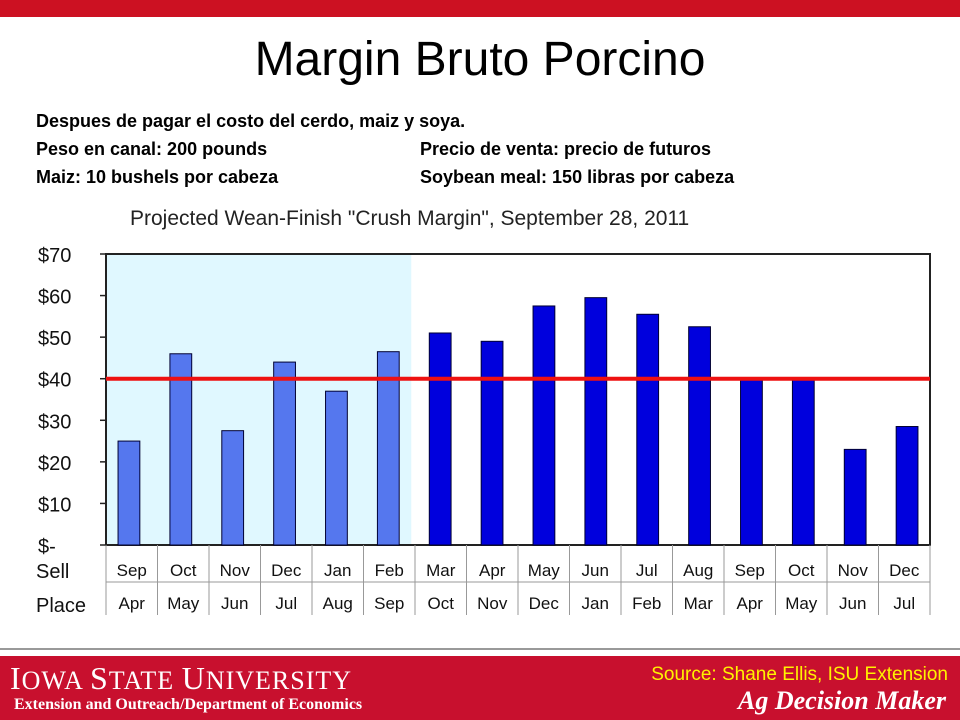  Describe the element at coordinates (595, 570) in the screenshot. I see `sell-month-label: Jun` at that location.